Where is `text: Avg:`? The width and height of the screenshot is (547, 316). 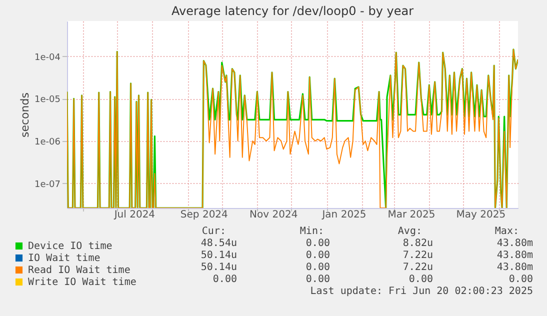 text: Avg: is located at coordinates (410, 232).